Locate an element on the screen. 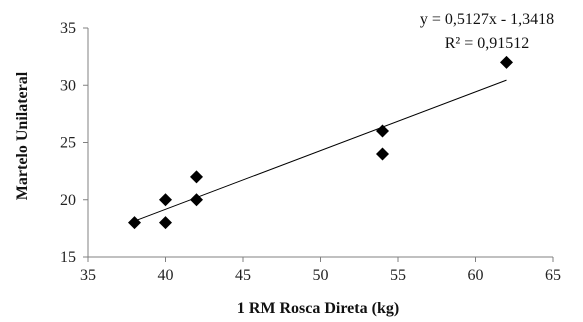  y-tick-label: 20 is located at coordinates (68, 200).